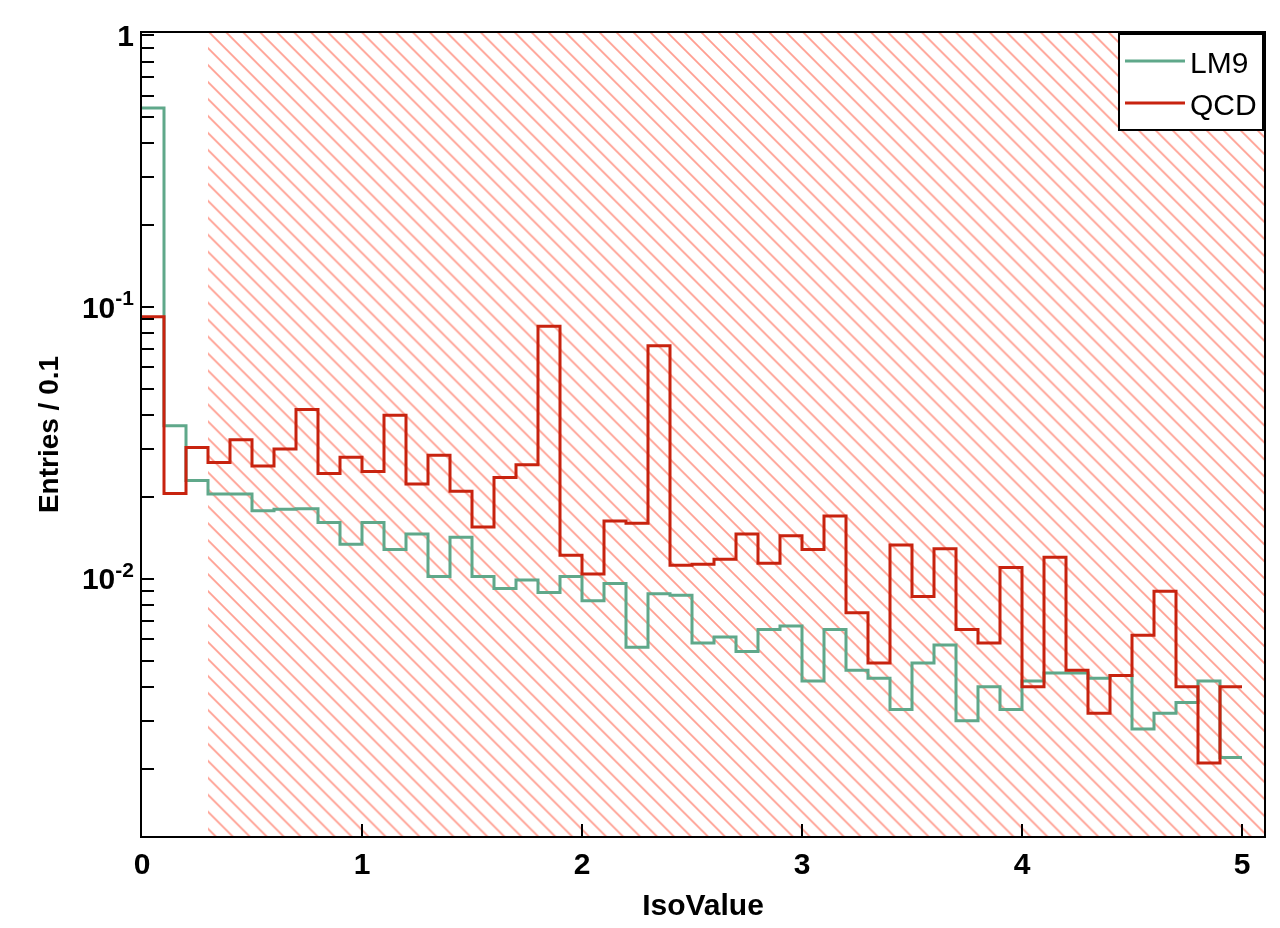  Describe the element at coordinates (107, 576) in the screenshot. I see `y-tick-label: 10$^{-2}$` at that location.